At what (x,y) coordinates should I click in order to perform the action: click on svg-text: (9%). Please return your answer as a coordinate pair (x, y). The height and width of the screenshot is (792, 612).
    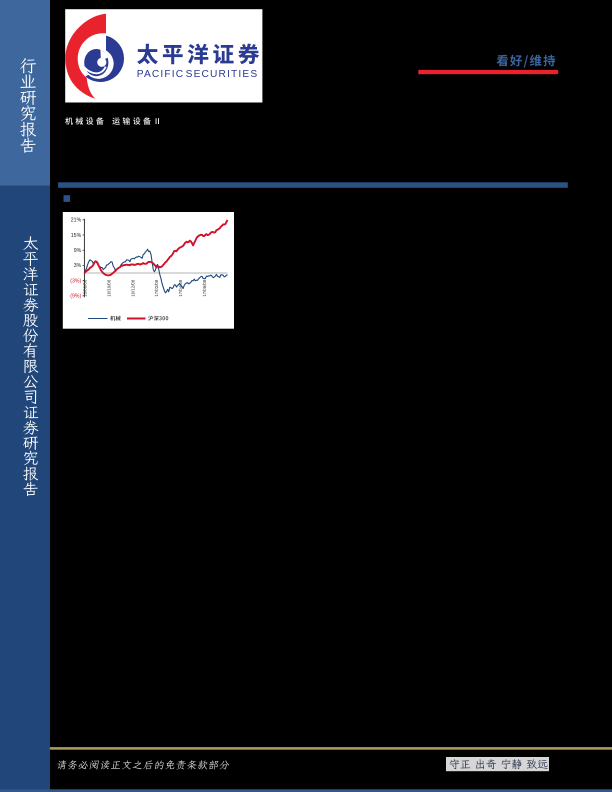
    Looking at the image, I should click on (75, 297).